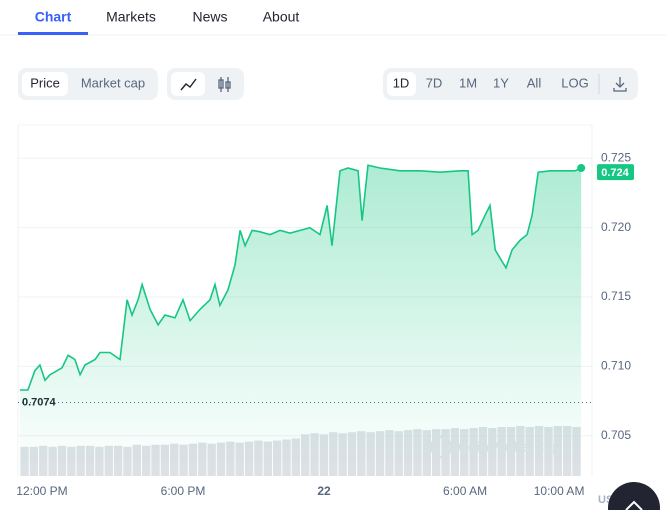 This screenshot has width=666, height=510. I want to click on price-badge, so click(615, 172).